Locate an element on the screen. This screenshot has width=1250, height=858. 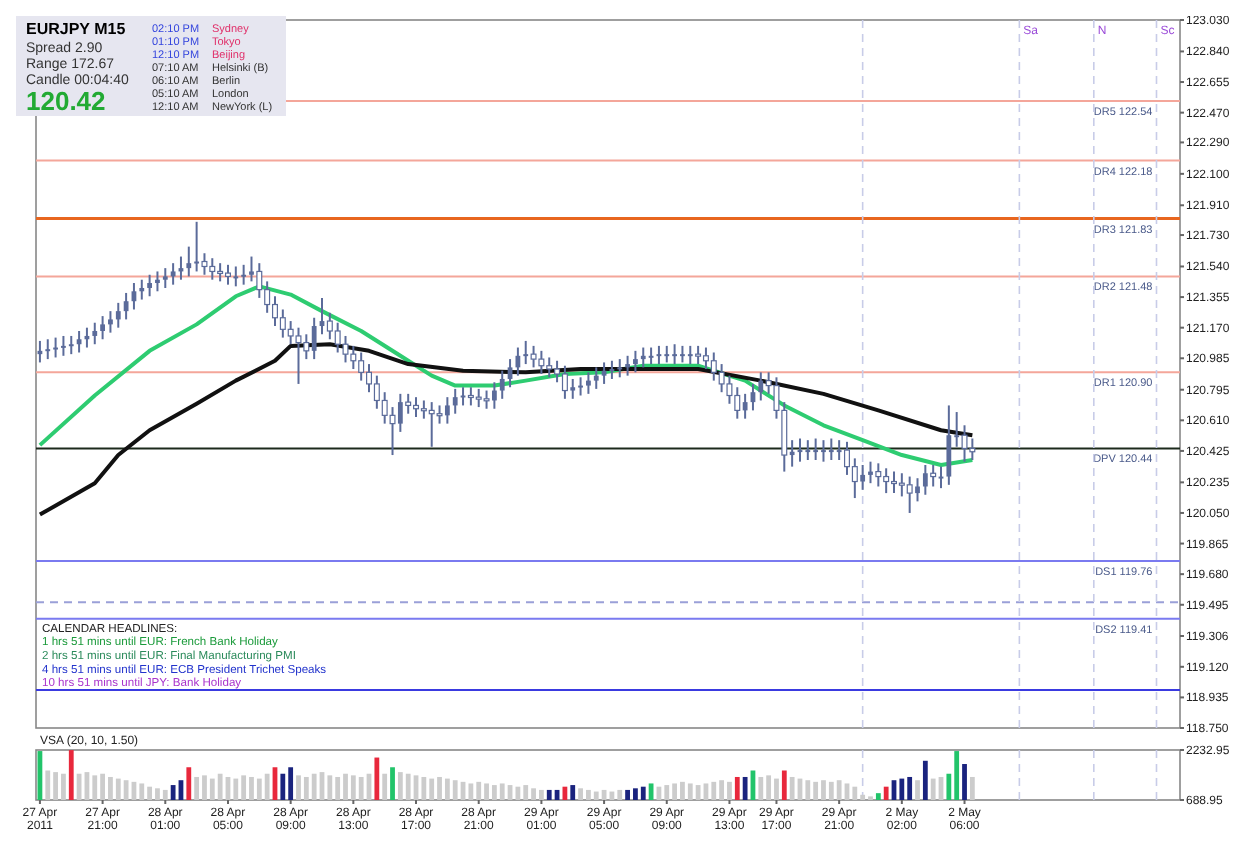
annotation: 120.42 is located at coordinates (66, 101).